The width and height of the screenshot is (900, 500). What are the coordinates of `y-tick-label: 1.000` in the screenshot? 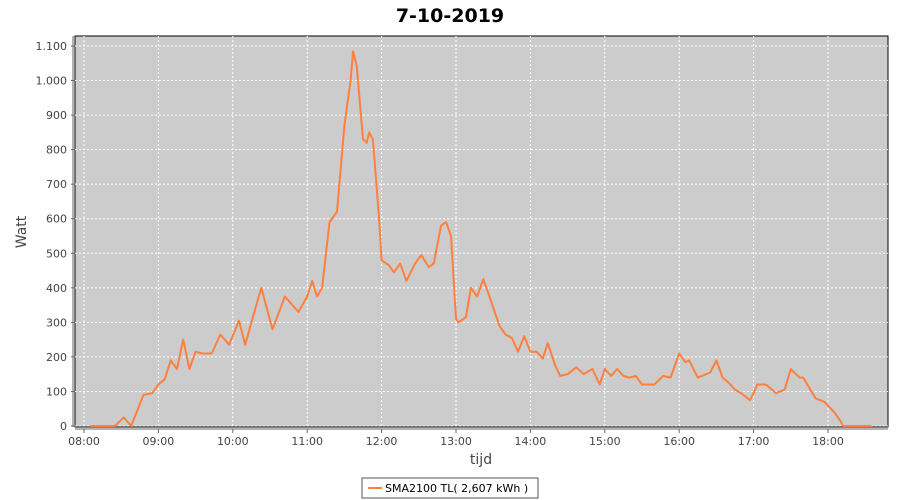 It's located at (52, 81).